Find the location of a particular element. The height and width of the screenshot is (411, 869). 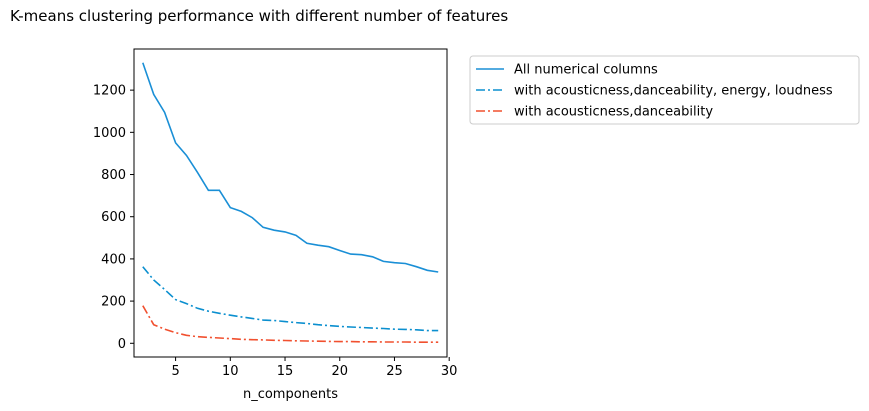

x-tick-label: 10 is located at coordinates (230, 371).